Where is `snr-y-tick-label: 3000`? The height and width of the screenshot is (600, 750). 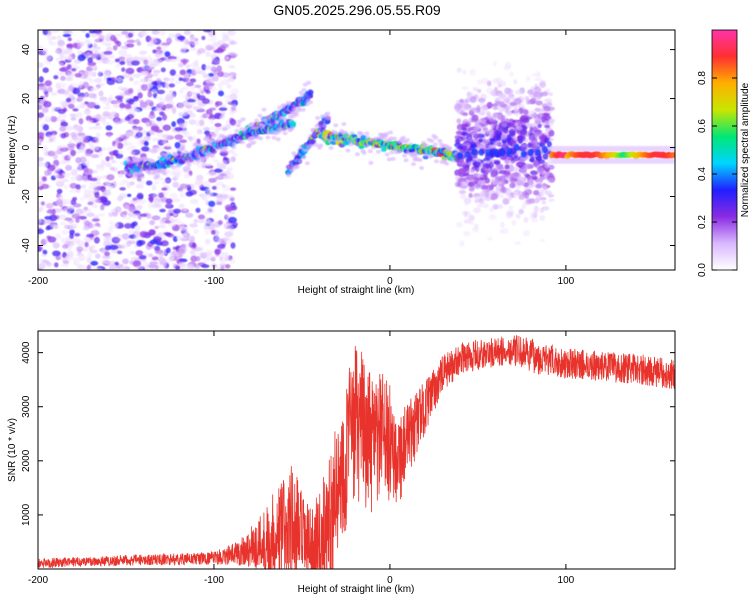
snr-y-tick-label: 3000 is located at coordinates (26, 406).